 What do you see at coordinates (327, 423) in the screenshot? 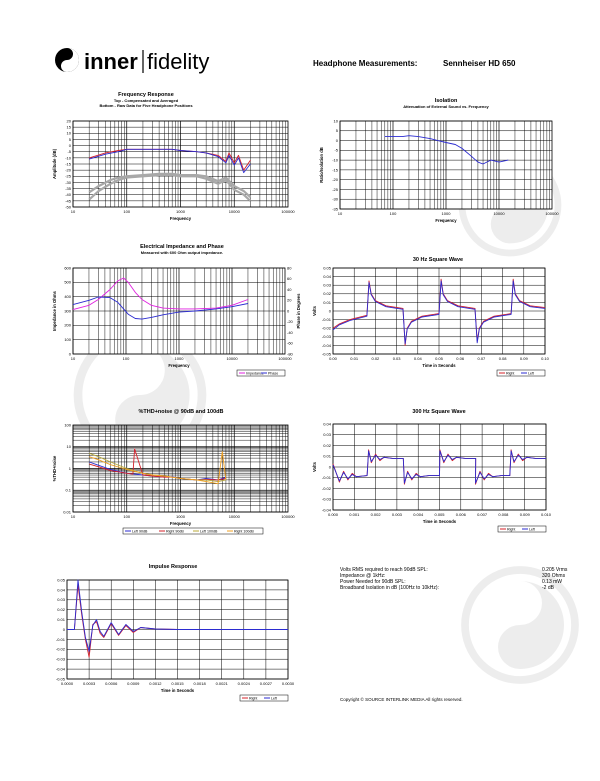
I see `sq300-y-tick-label: 0.04` at bounding box center [327, 423].